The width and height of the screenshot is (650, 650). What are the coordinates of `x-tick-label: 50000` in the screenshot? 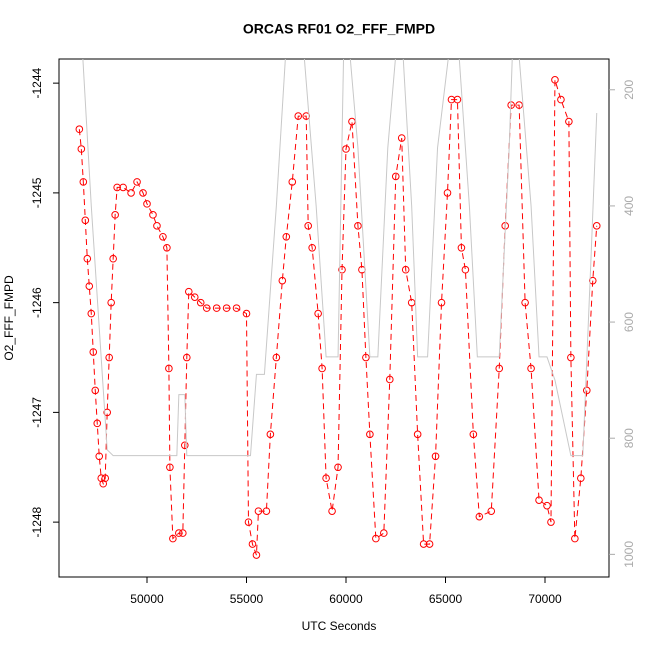 It's located at (147, 599).